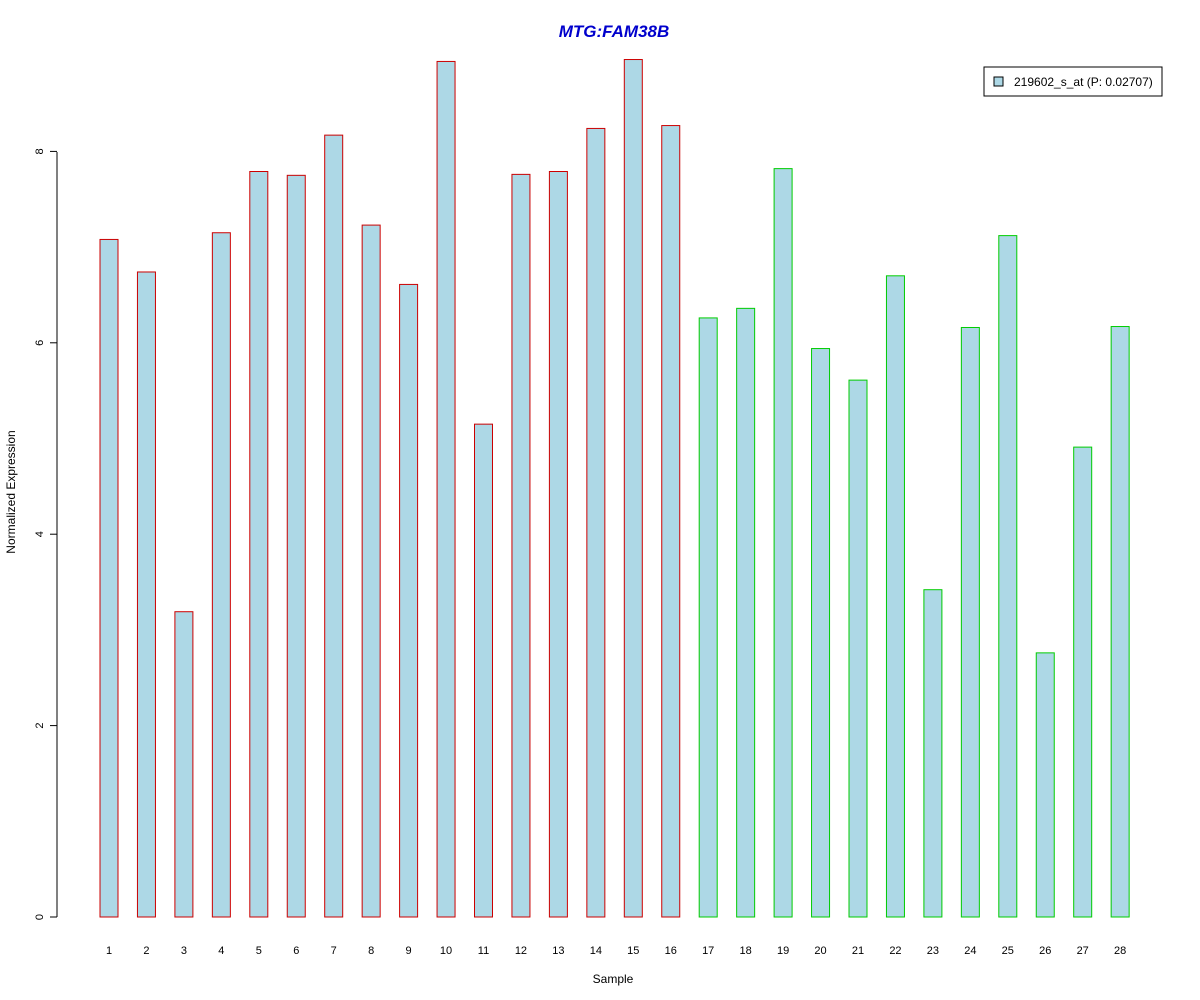 Image resolution: width=1200 pixels, height=1000 pixels. I want to click on x-tick-label: 25, so click(1008, 951).